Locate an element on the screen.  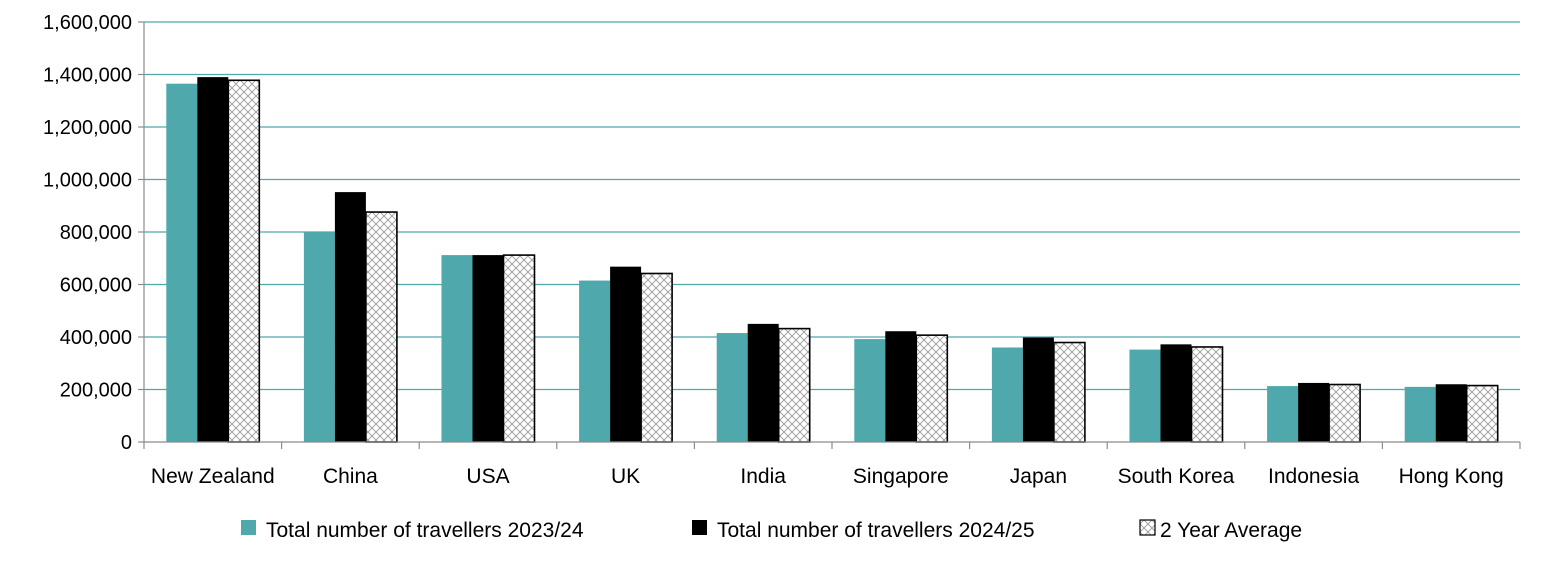
x-category-label: USA is located at coordinates (487, 476).